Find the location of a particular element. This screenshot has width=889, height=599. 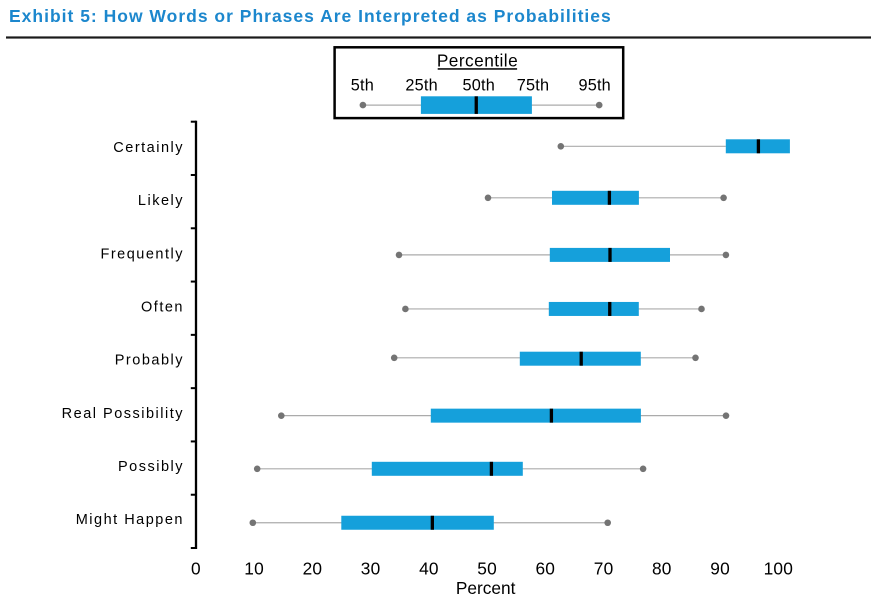

svg-text: 95th is located at coordinates (594, 86).